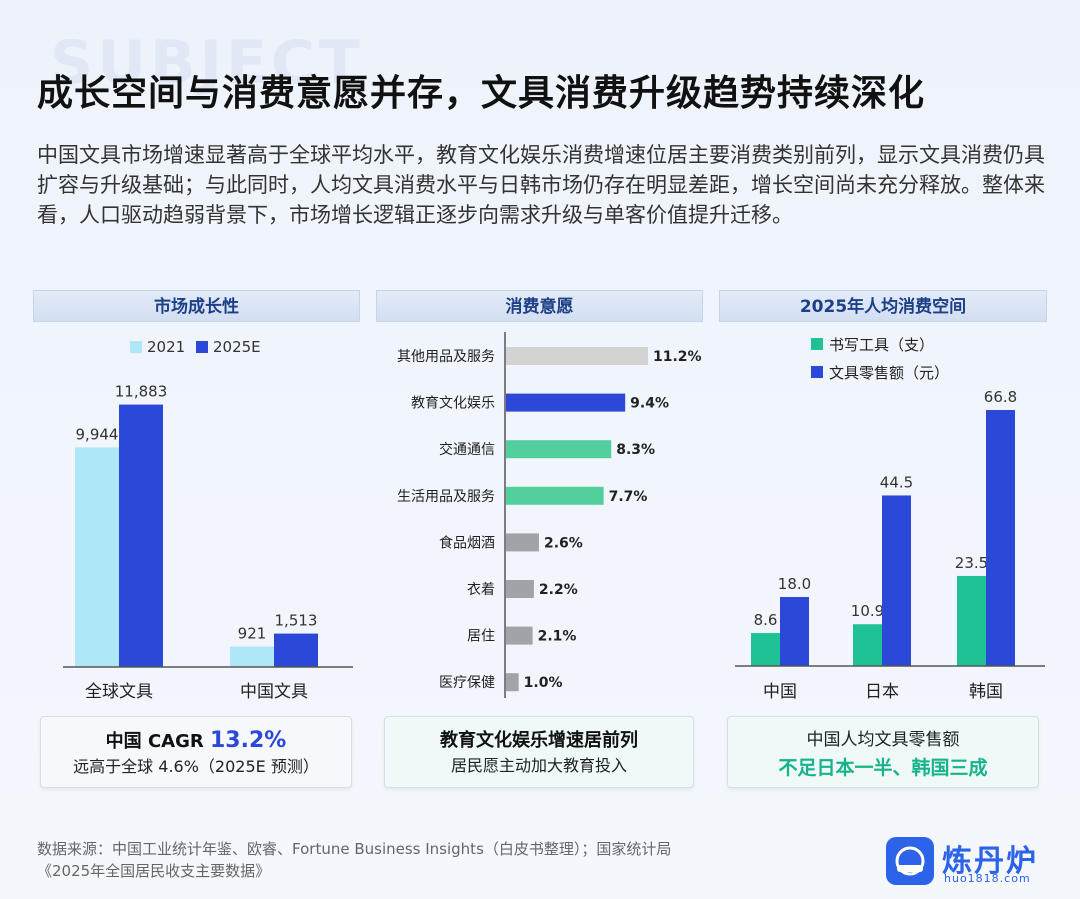  Describe the element at coordinates (481, 590) in the screenshot. I see `y-tick-5: 衣着` at that location.